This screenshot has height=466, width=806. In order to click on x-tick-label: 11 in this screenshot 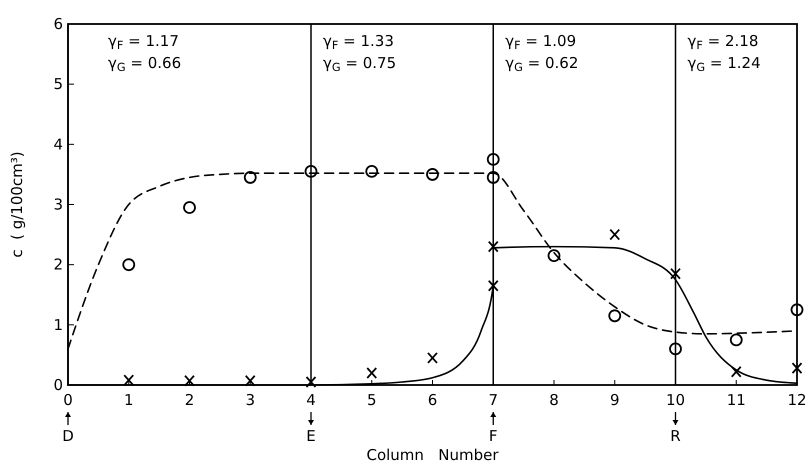, I will do `click(736, 400)`.